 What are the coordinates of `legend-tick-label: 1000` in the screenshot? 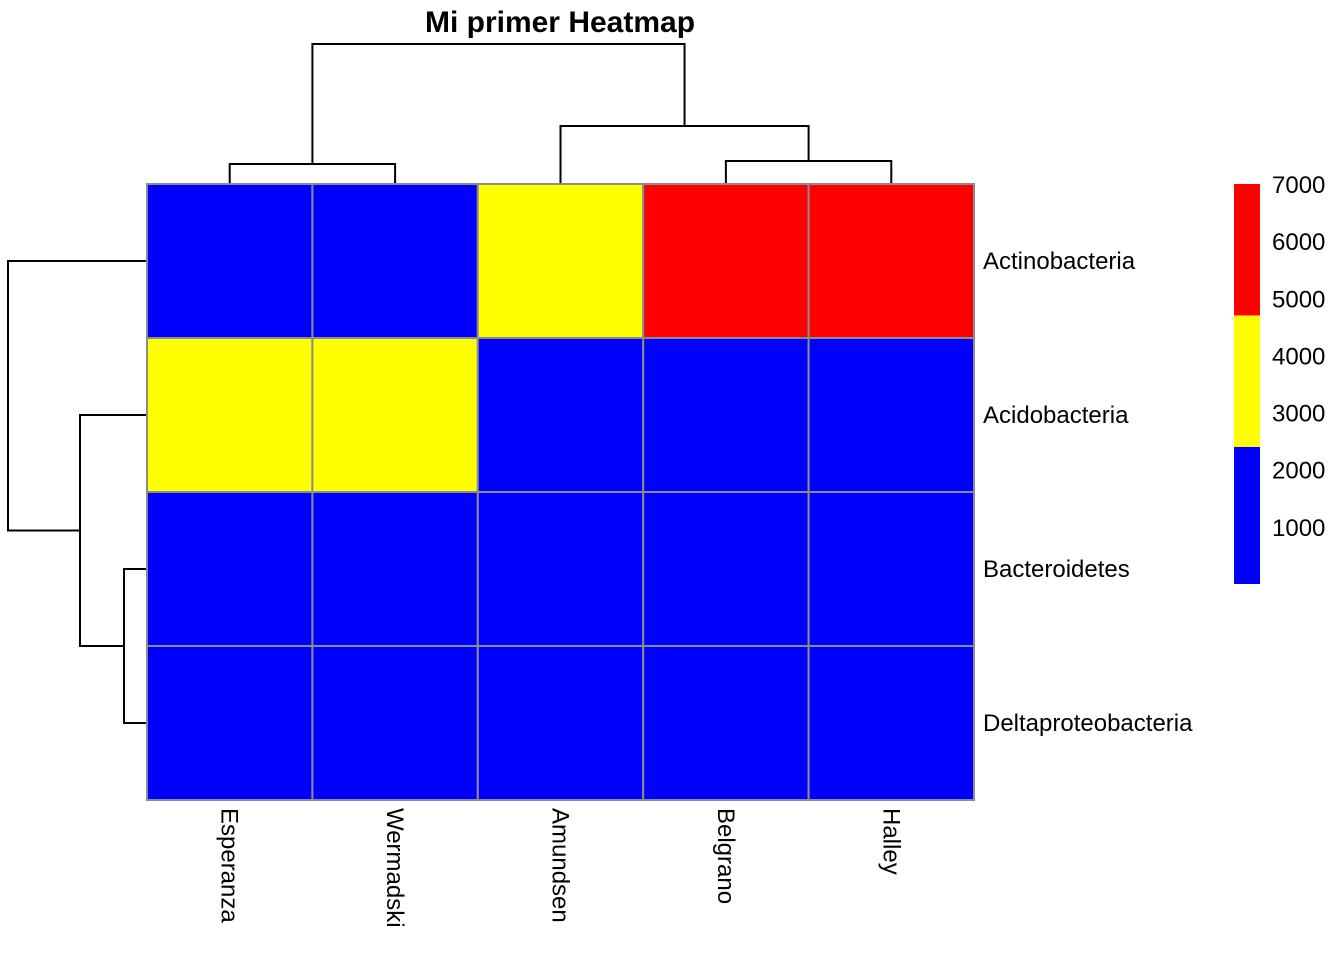 It's located at (1298, 528).